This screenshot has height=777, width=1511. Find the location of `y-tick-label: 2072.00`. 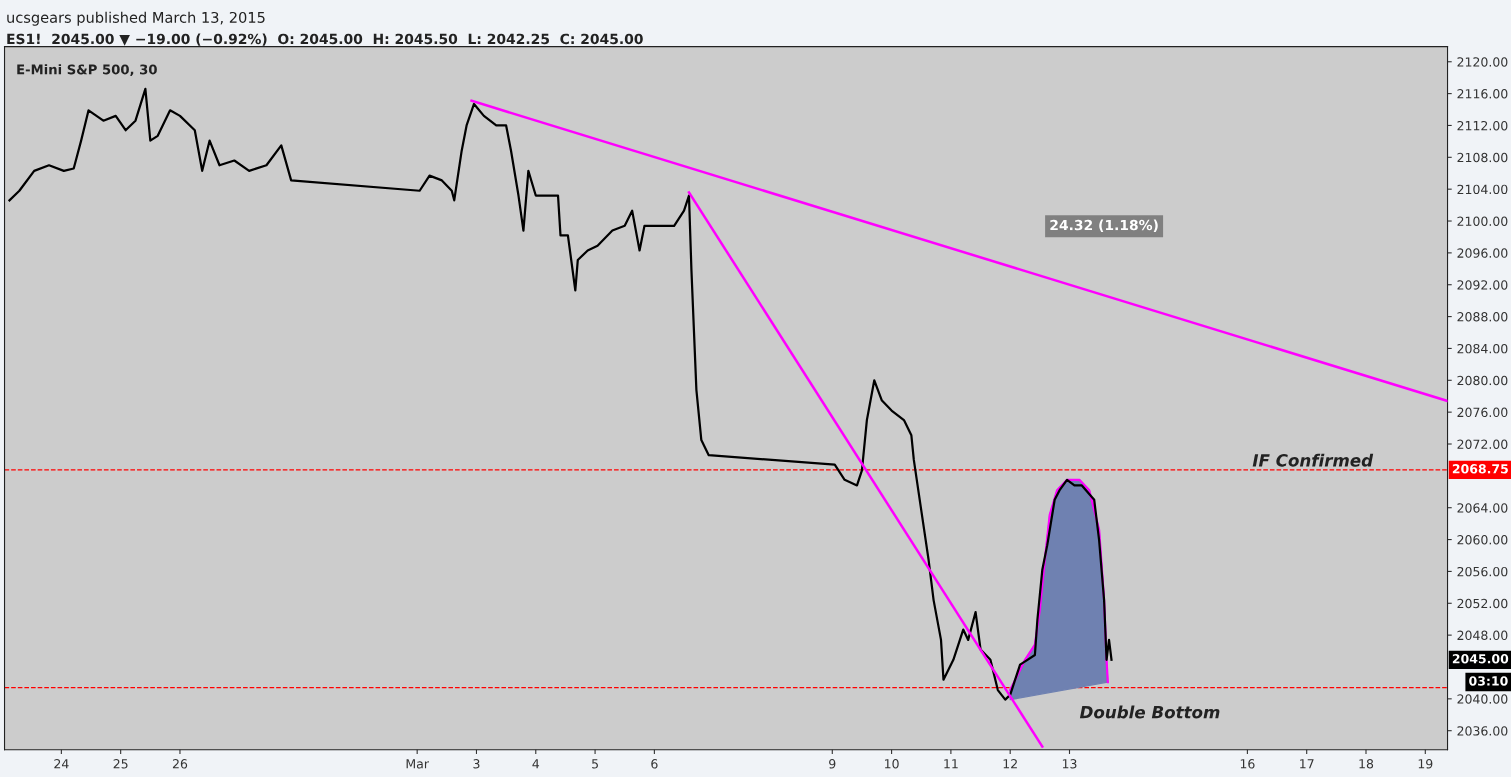

y-tick-label: 2072.00 is located at coordinates (1482, 444).